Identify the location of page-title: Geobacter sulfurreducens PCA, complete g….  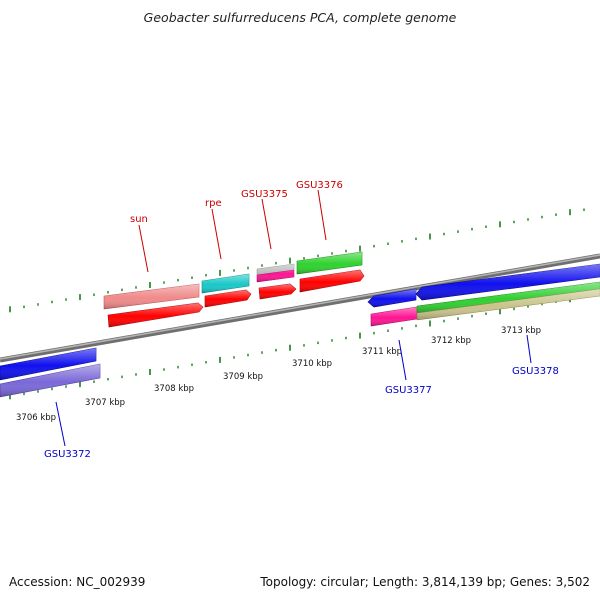
(300, 17).